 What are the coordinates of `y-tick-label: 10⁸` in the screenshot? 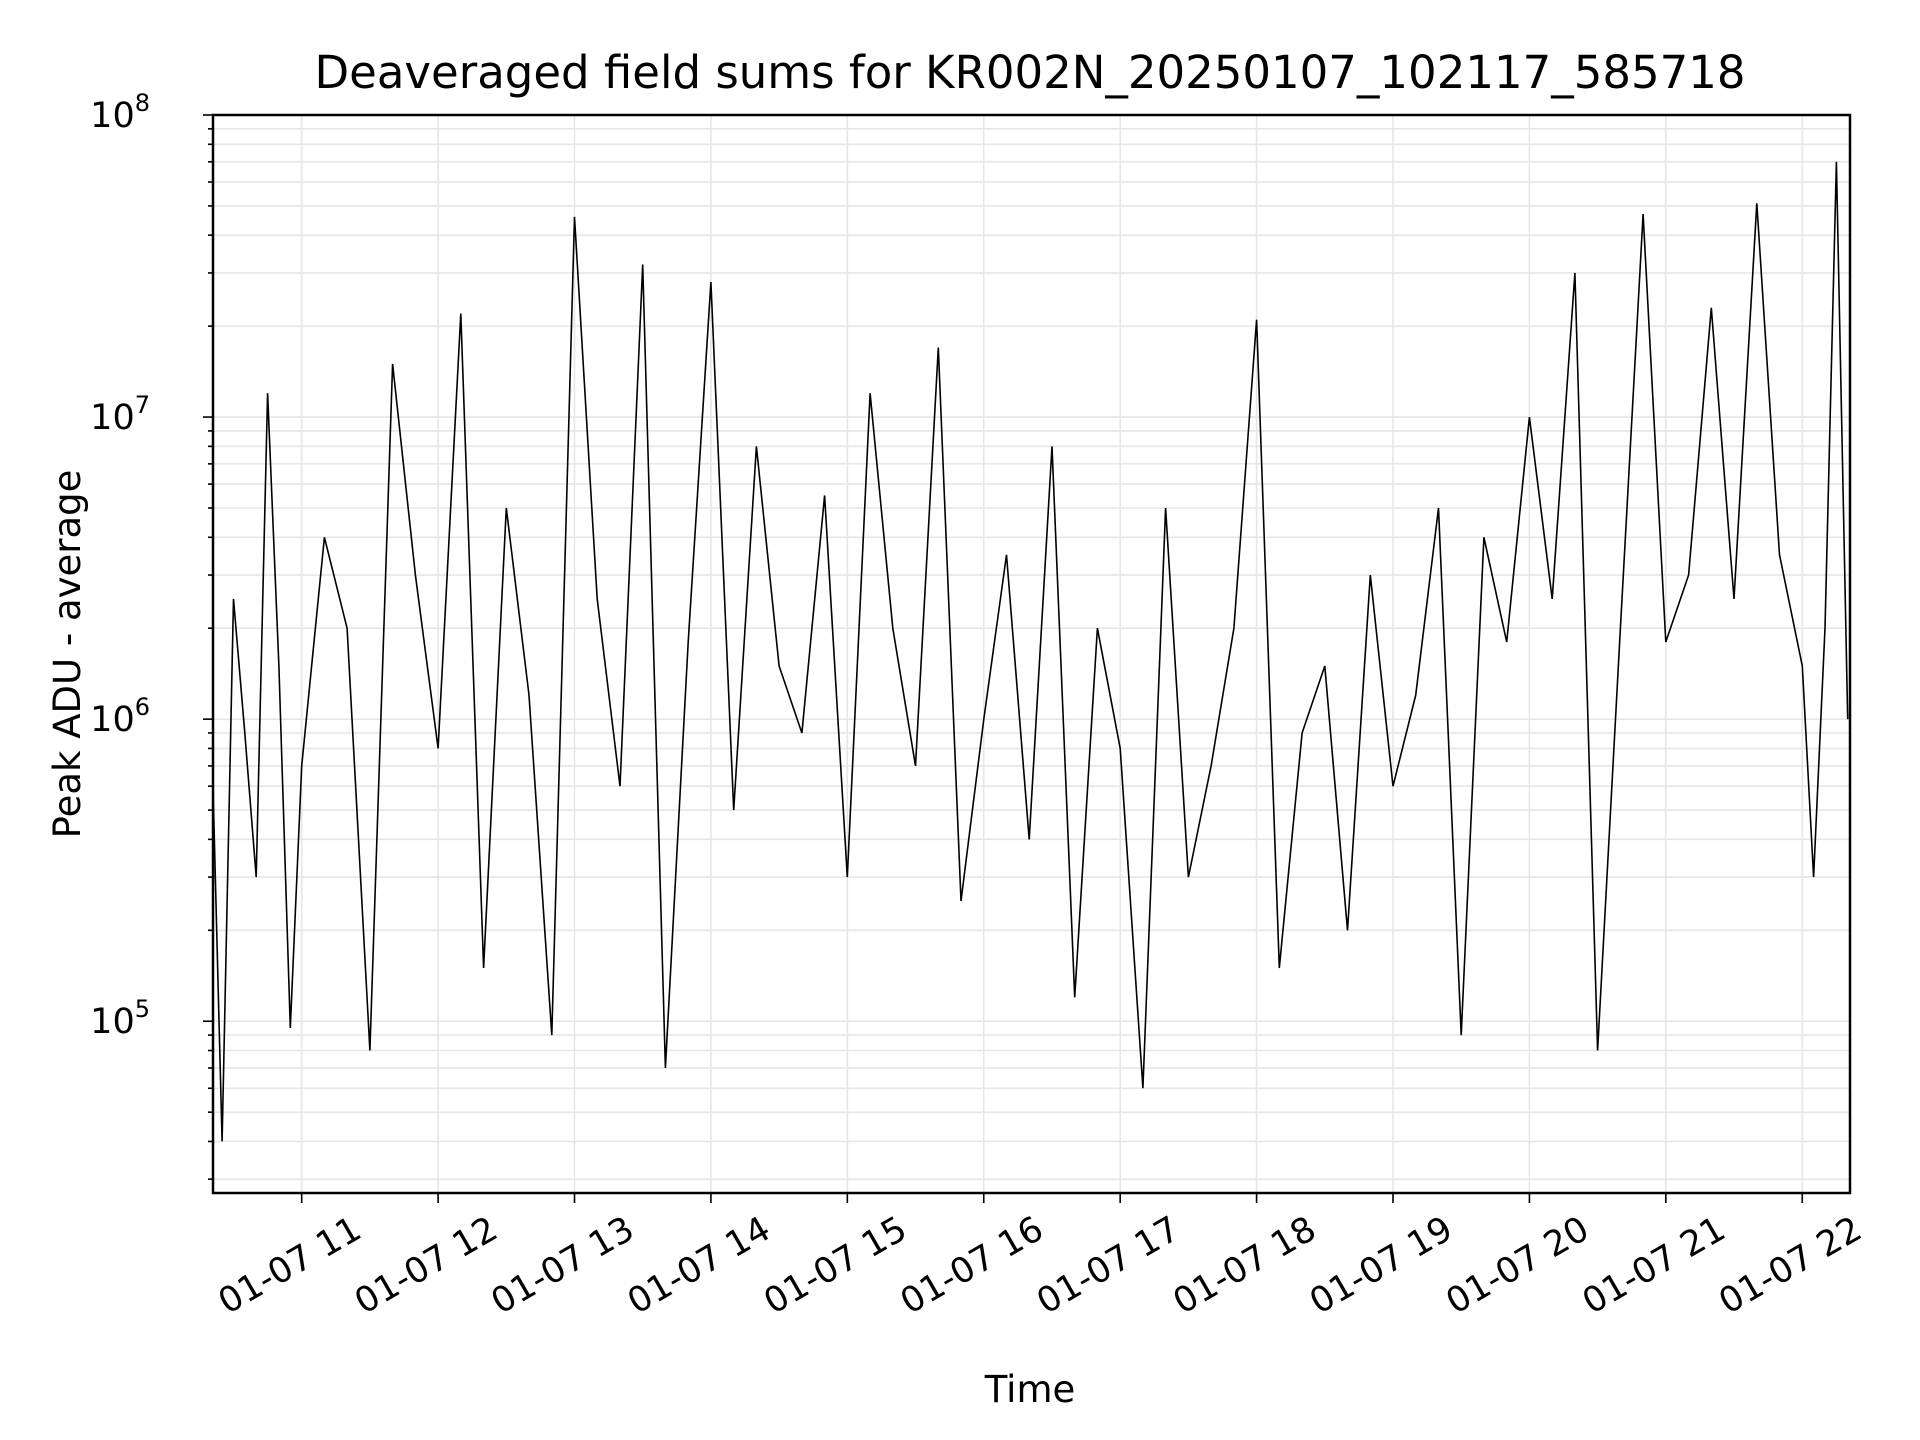 It's located at (120, 112).